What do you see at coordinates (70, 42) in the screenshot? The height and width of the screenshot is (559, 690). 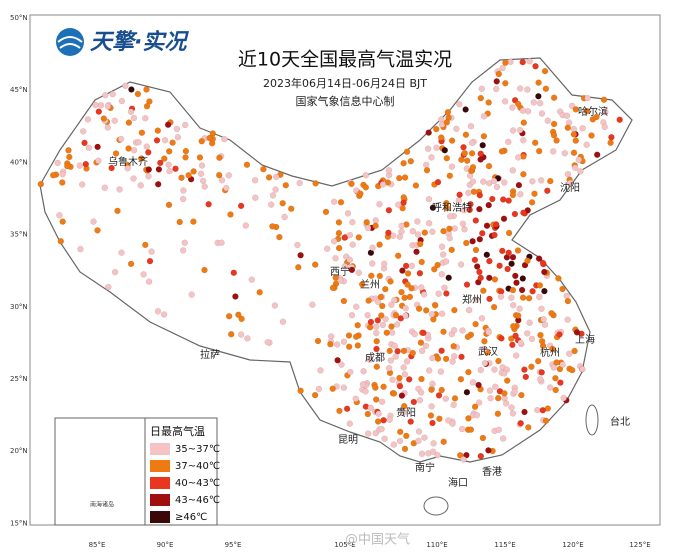 I see `logo-swoosh` at bounding box center [70, 42].